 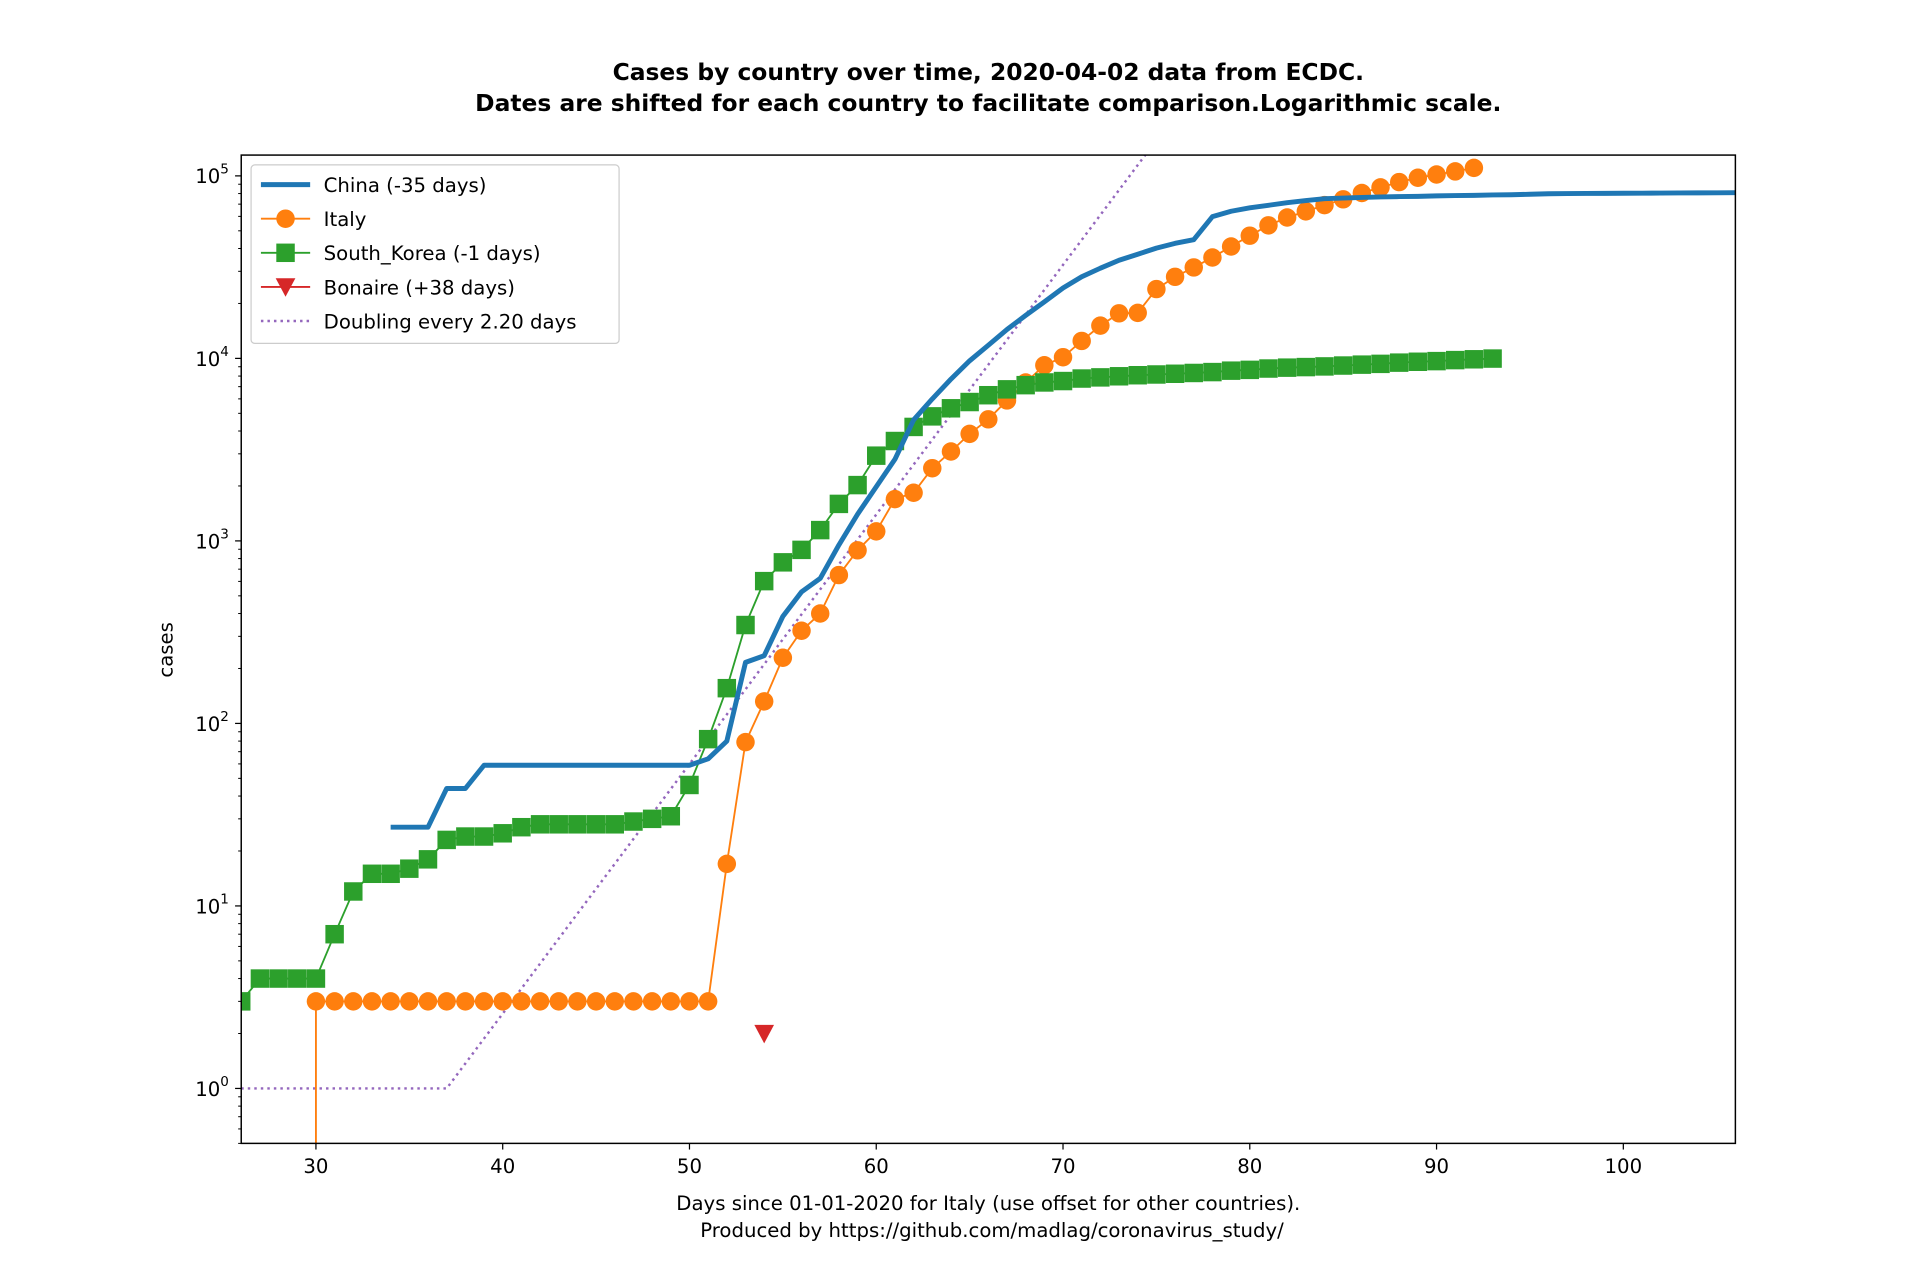 What do you see at coordinates (212, 1087) in the screenshot?
I see `y-tick-label: 10⁰` at bounding box center [212, 1087].